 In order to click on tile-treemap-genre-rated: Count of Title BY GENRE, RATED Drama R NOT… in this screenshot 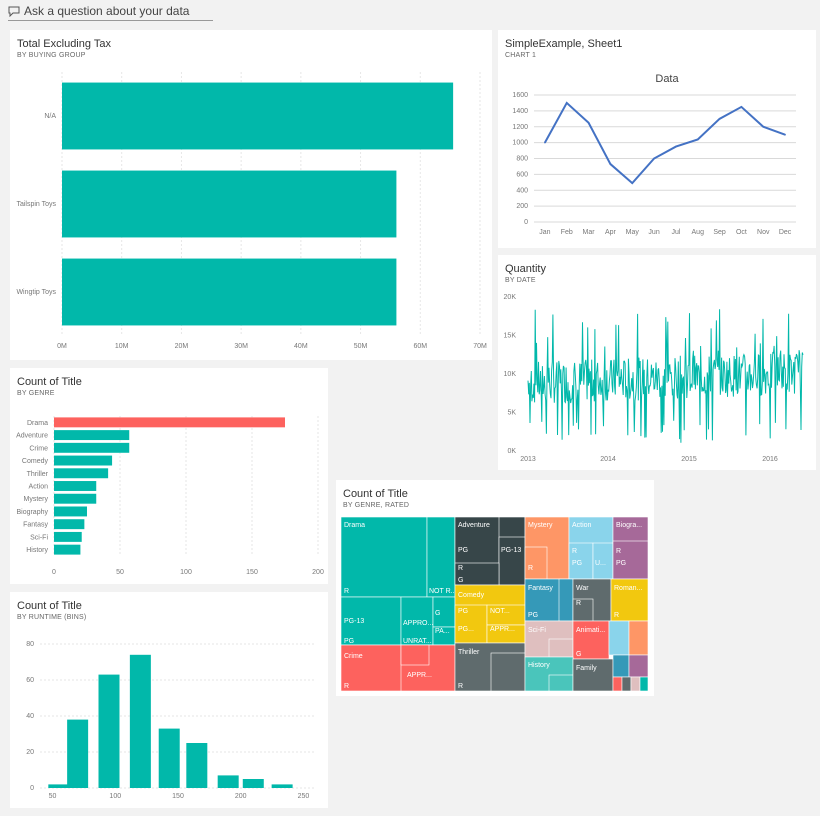, I will do `click(495, 588)`.